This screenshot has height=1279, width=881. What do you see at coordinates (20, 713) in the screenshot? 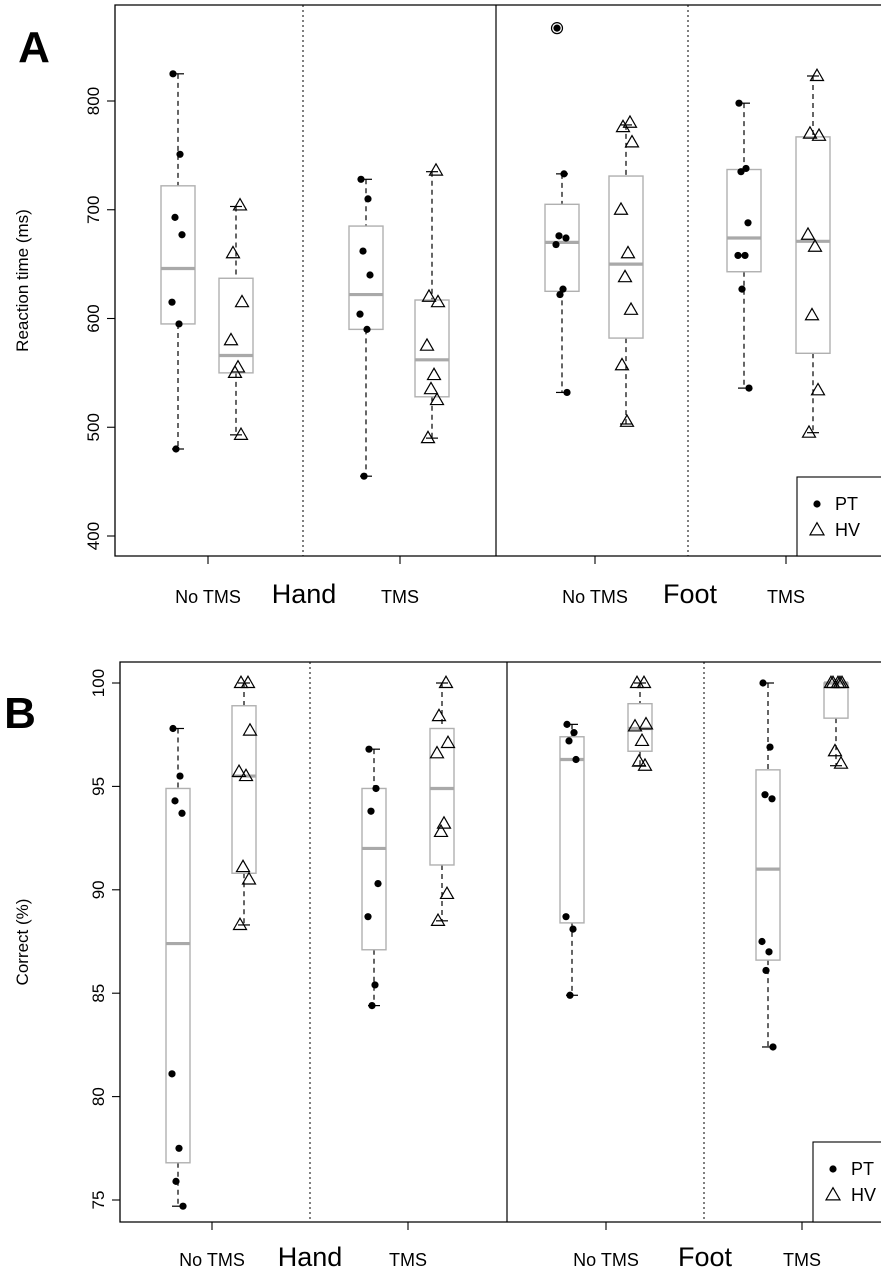
I see `panel-letter: B` at bounding box center [20, 713].